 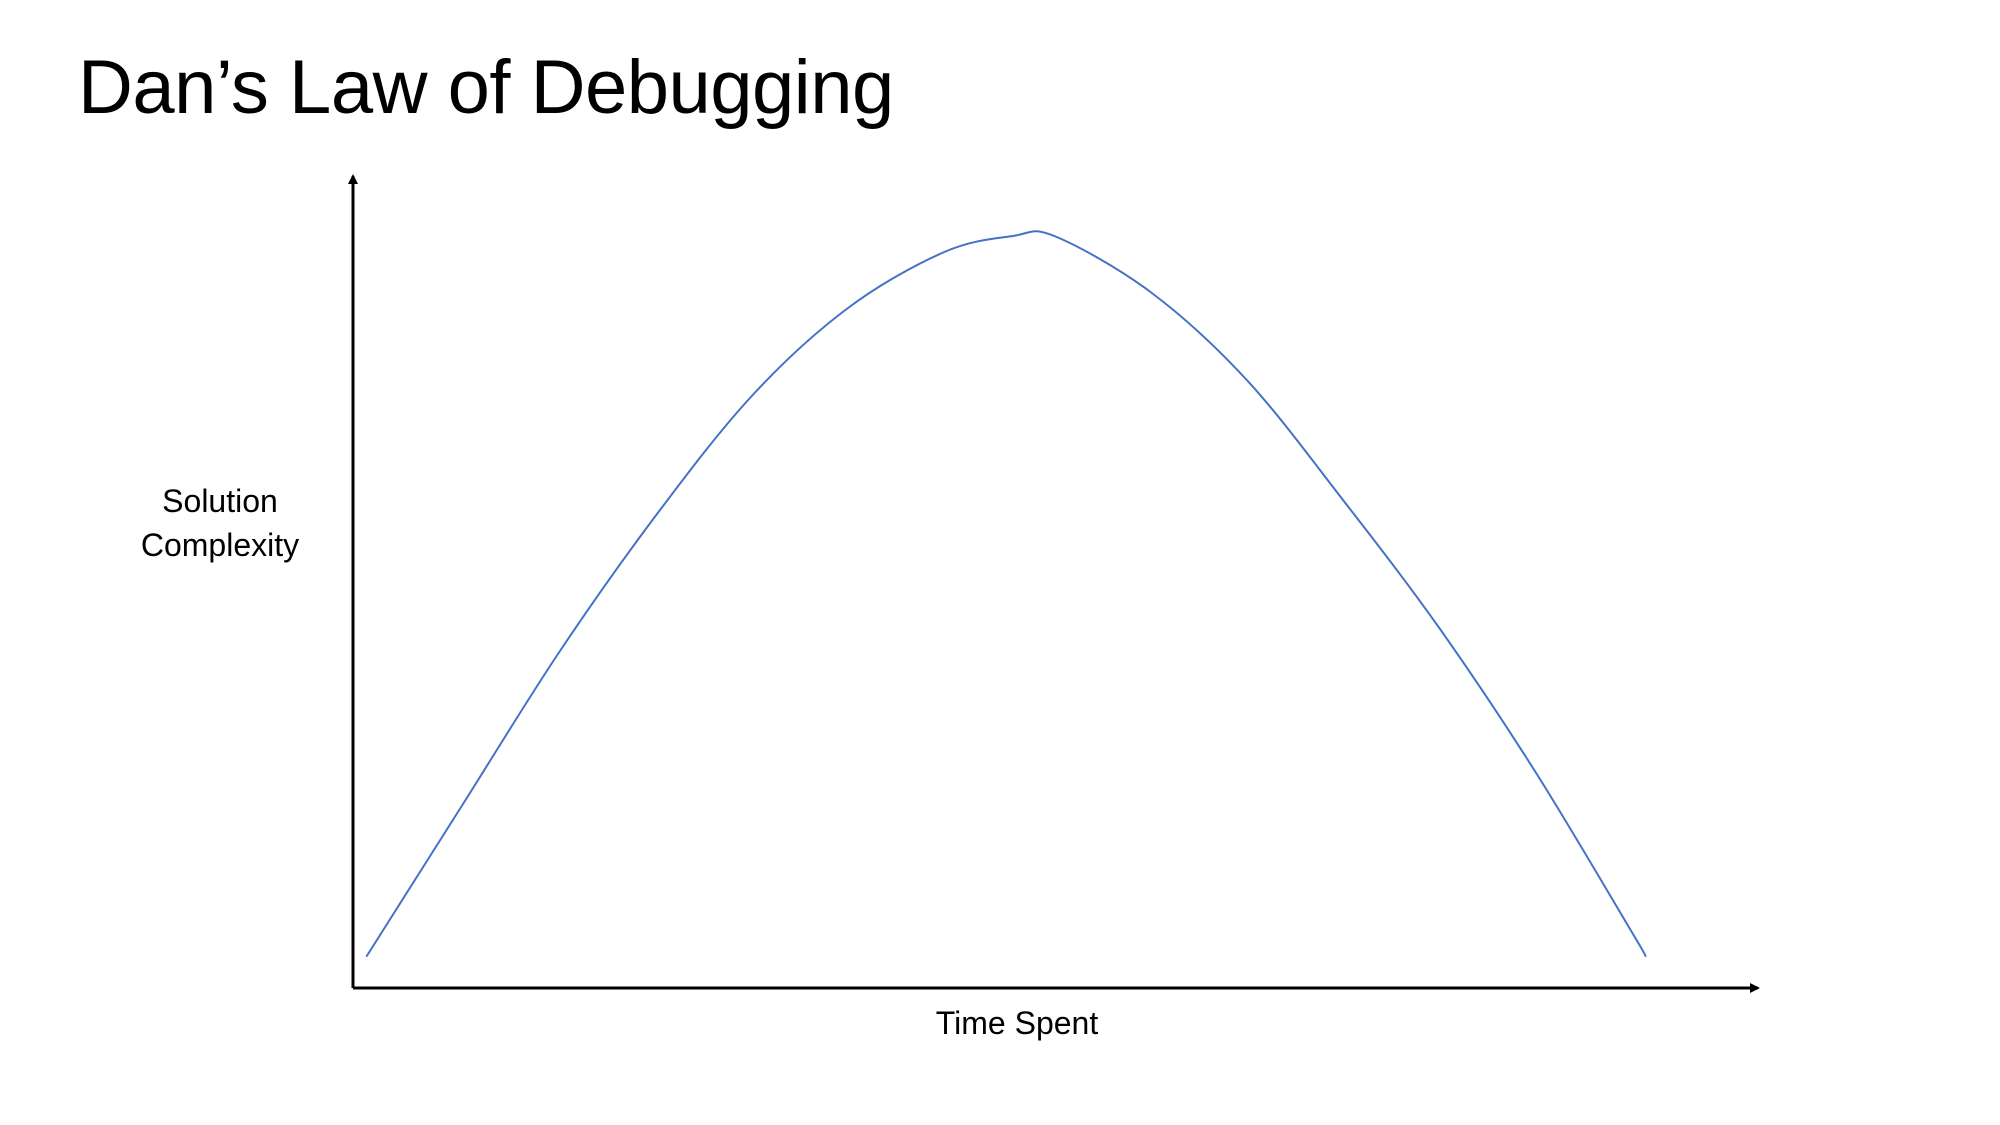 What do you see at coordinates (486, 87) in the screenshot?
I see `slide-title: Dan’s Law of Debugging` at bounding box center [486, 87].